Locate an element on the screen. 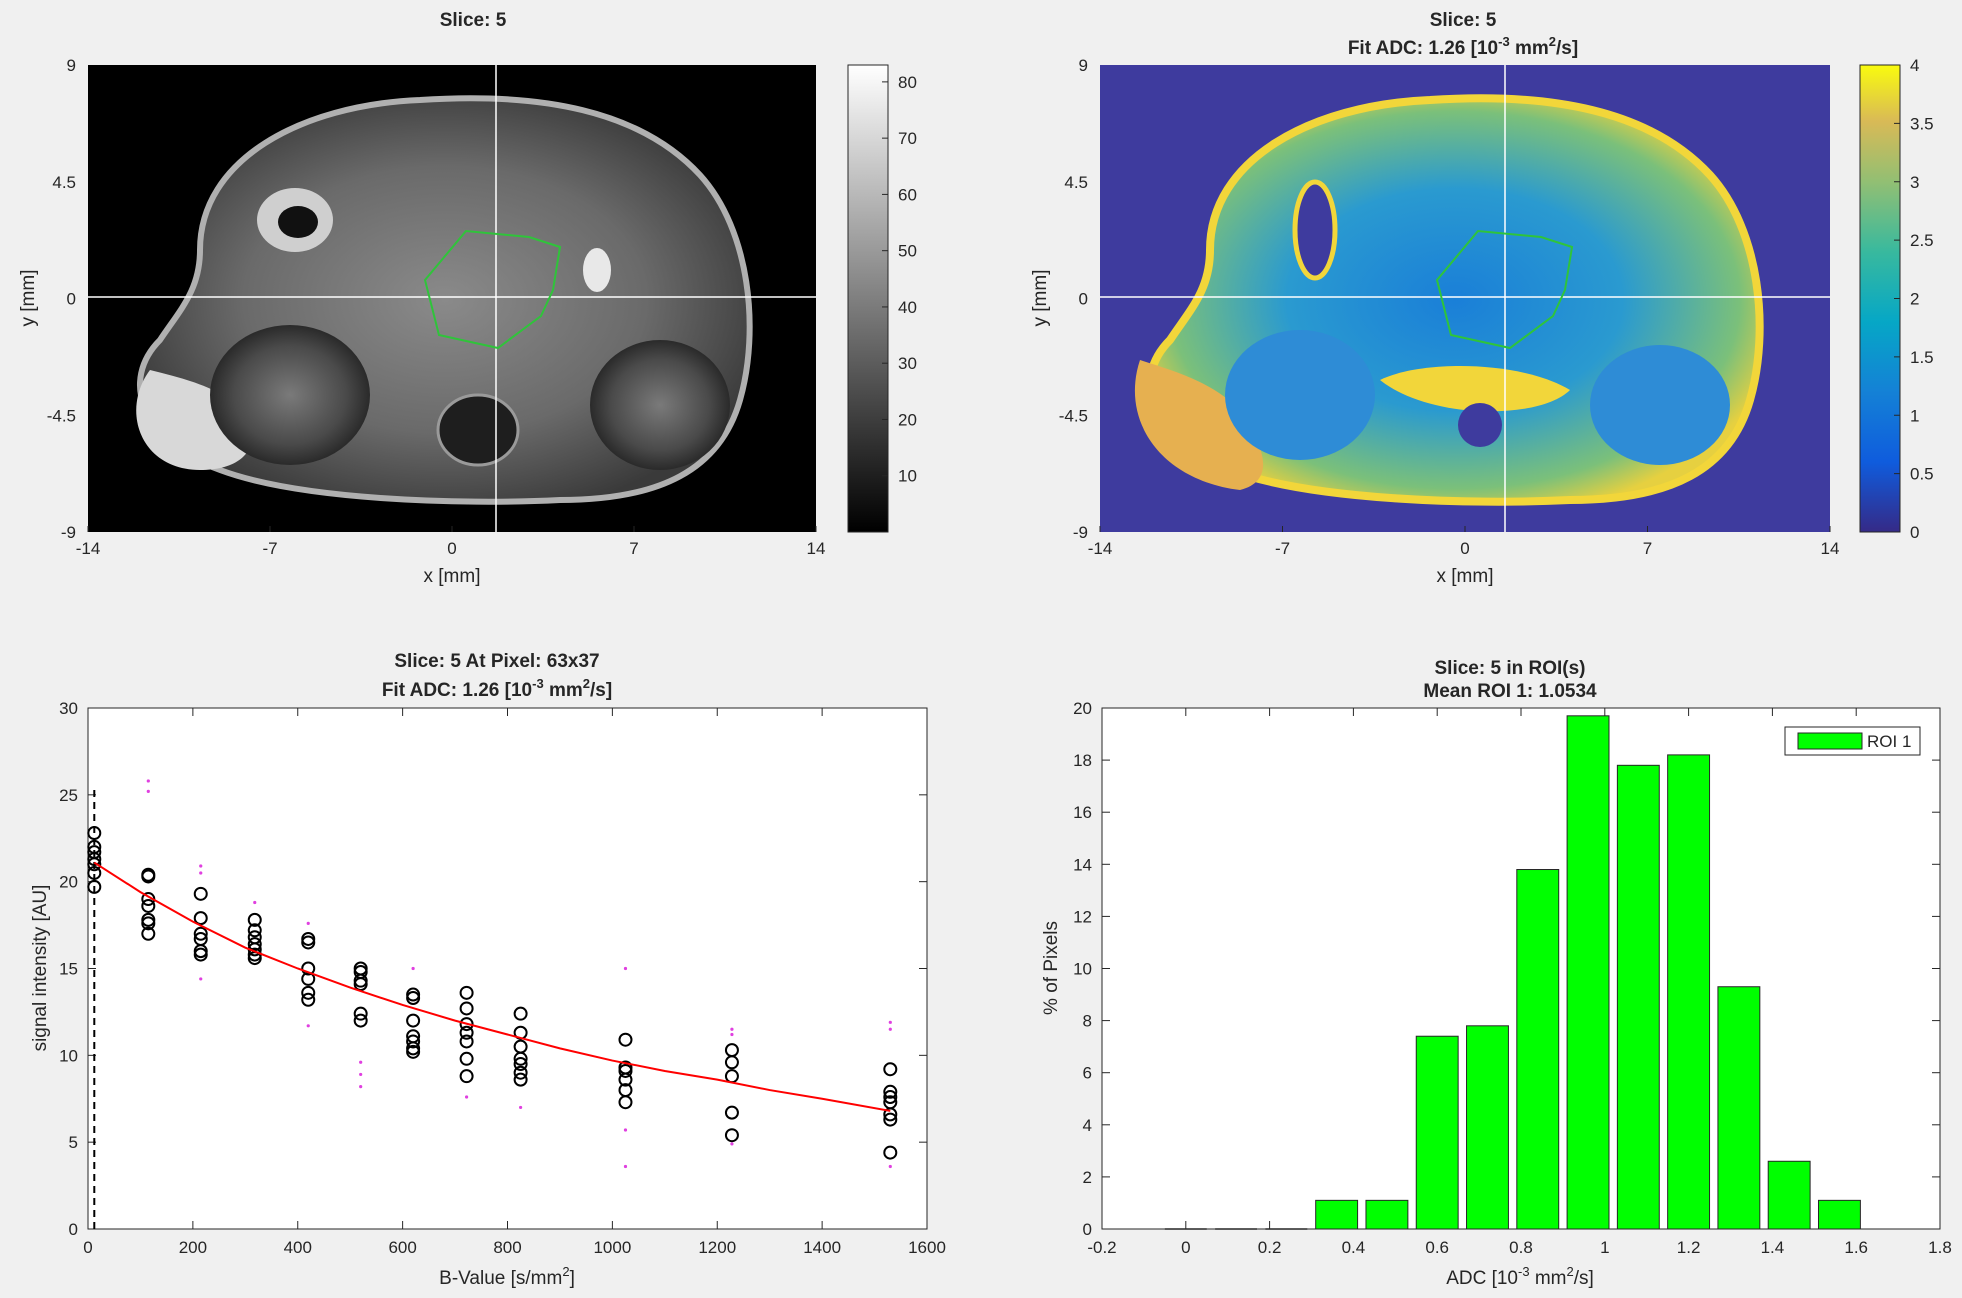  mri-ytick-label: 9 is located at coordinates (71, 65).